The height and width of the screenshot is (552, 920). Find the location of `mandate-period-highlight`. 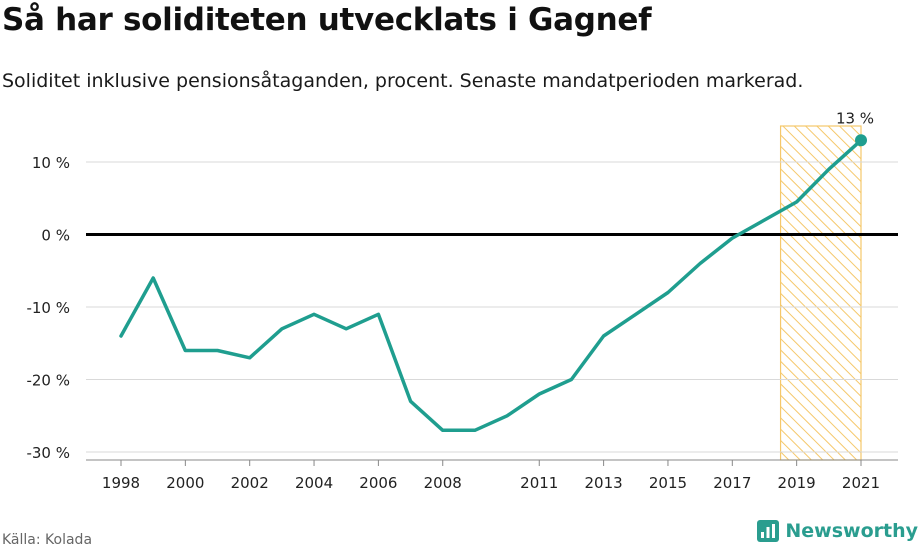

mandate-period-highlight is located at coordinates (820, 293).